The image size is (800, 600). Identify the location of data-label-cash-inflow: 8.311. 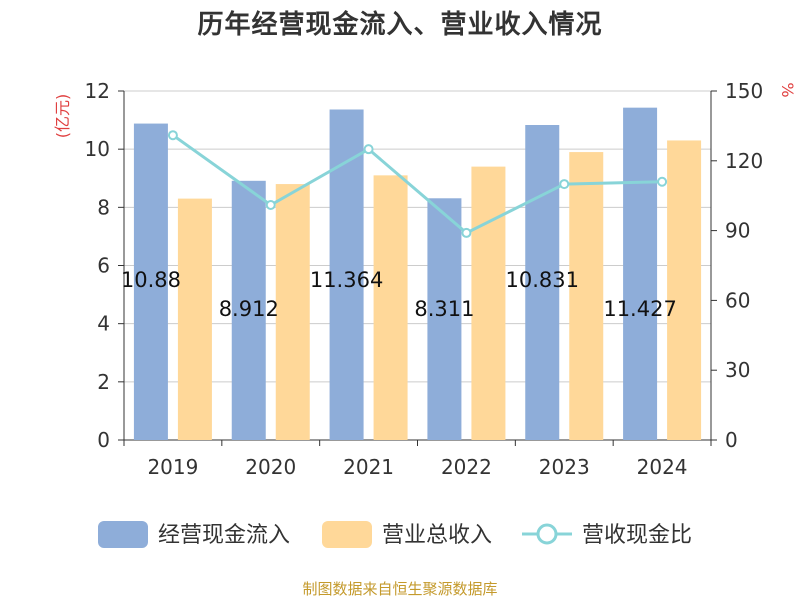
(444, 309).